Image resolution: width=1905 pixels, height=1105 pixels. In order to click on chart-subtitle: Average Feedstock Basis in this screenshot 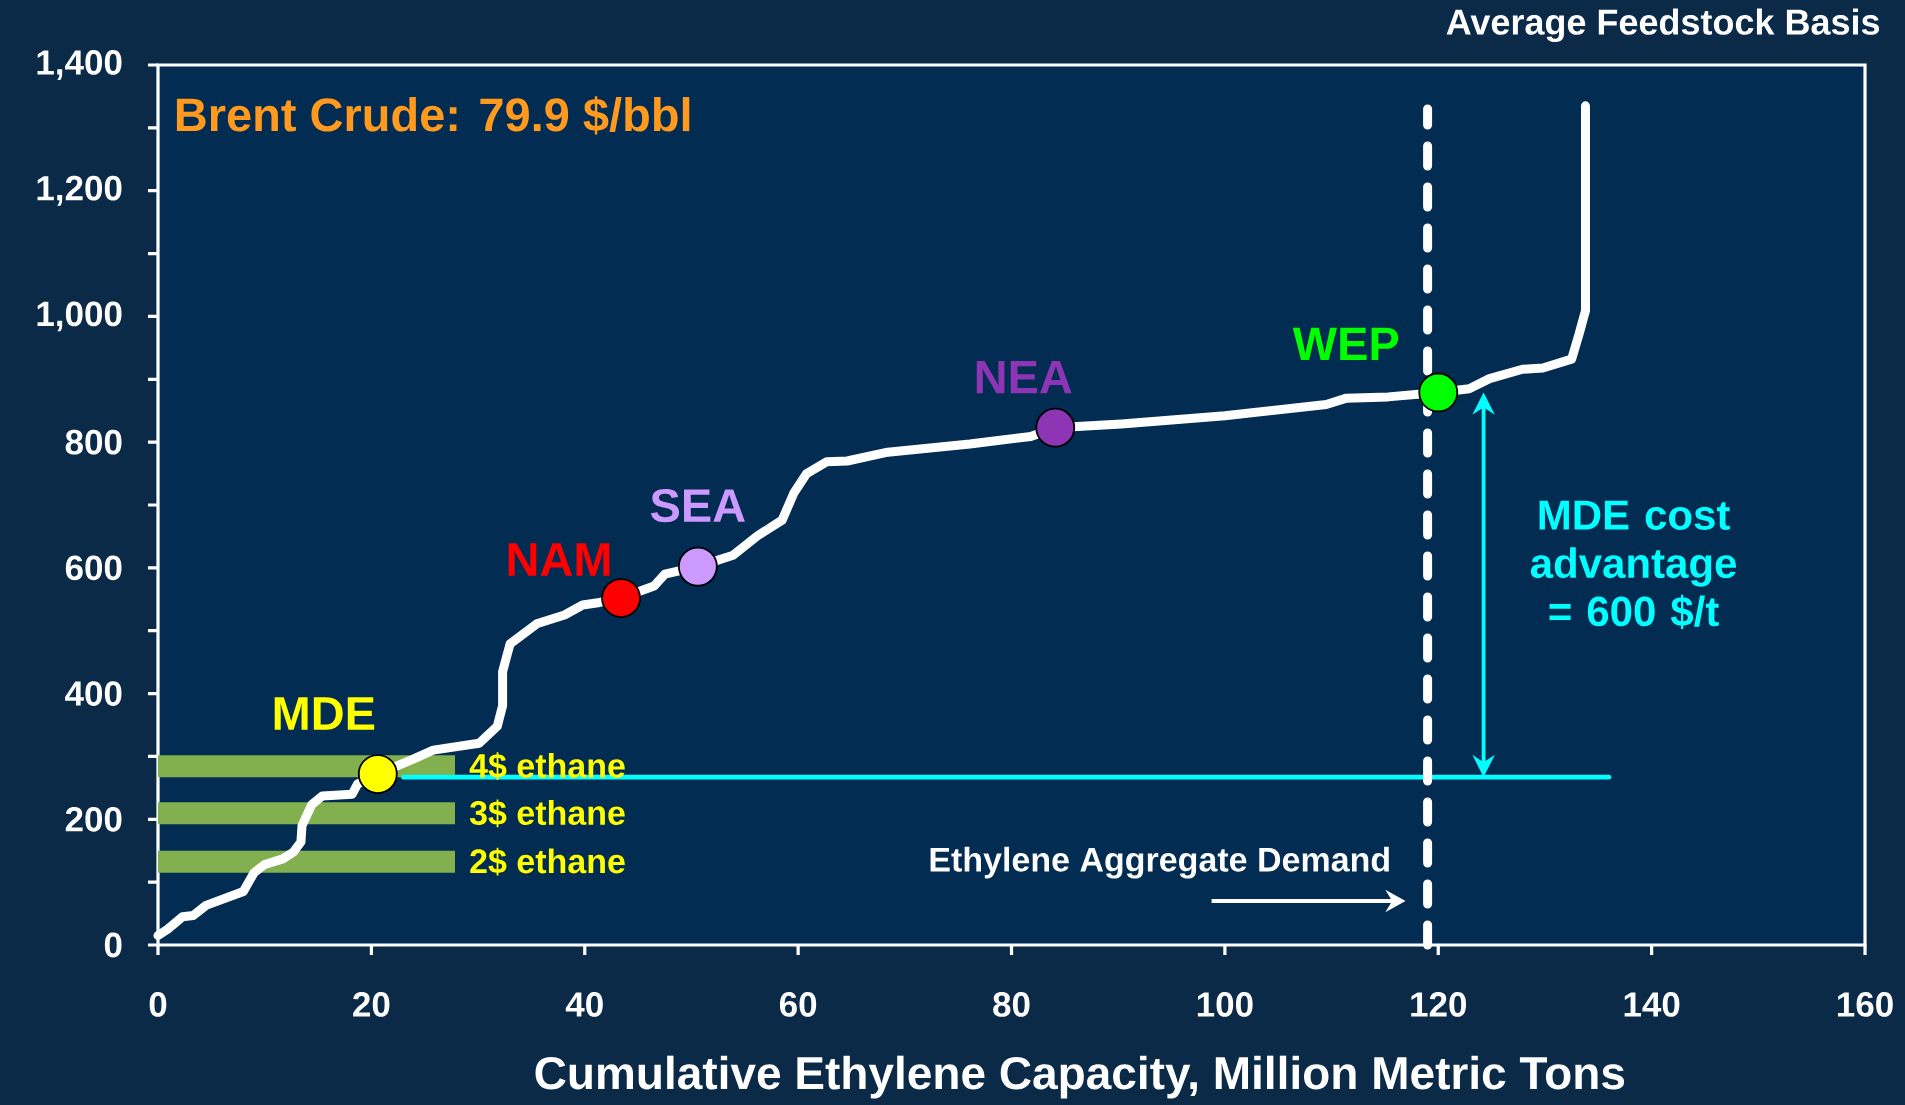, I will do `click(1663, 25)`.